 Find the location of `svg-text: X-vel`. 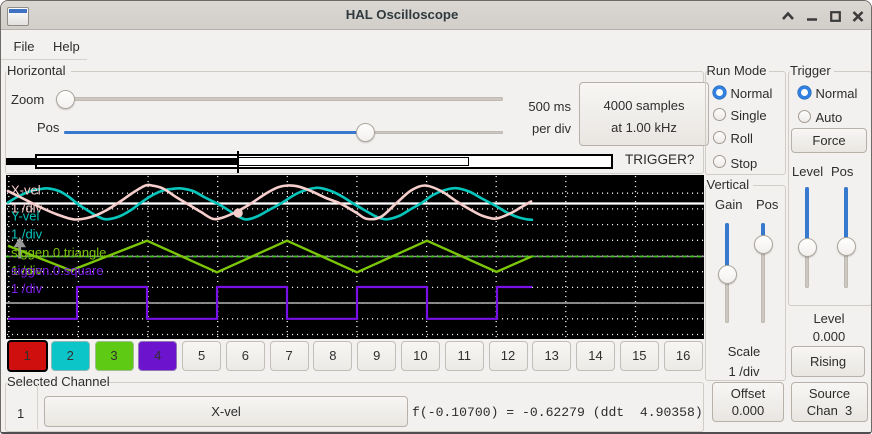

svg-text: X-vel is located at coordinates (26, 189).